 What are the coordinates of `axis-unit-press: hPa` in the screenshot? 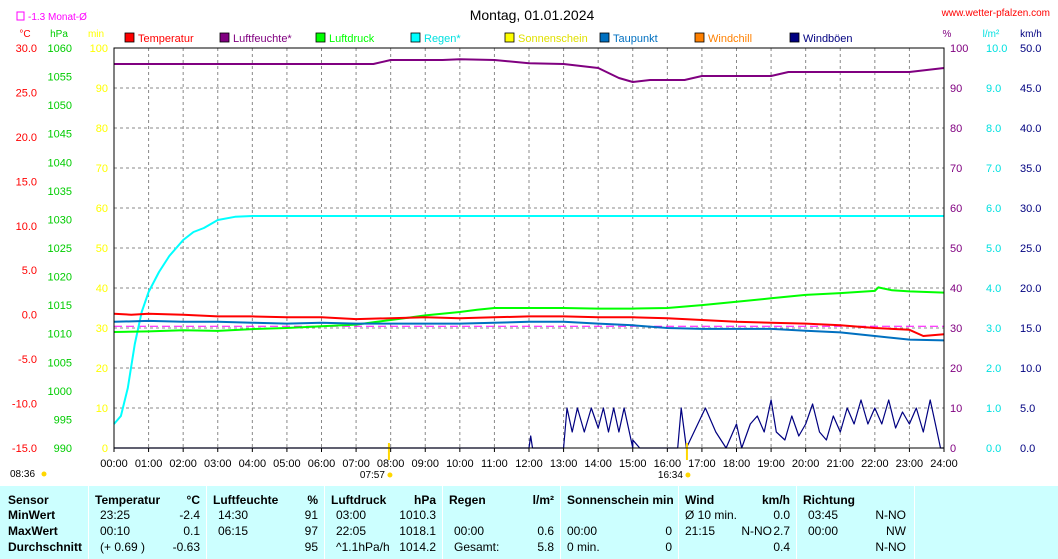 It's located at (59, 34).